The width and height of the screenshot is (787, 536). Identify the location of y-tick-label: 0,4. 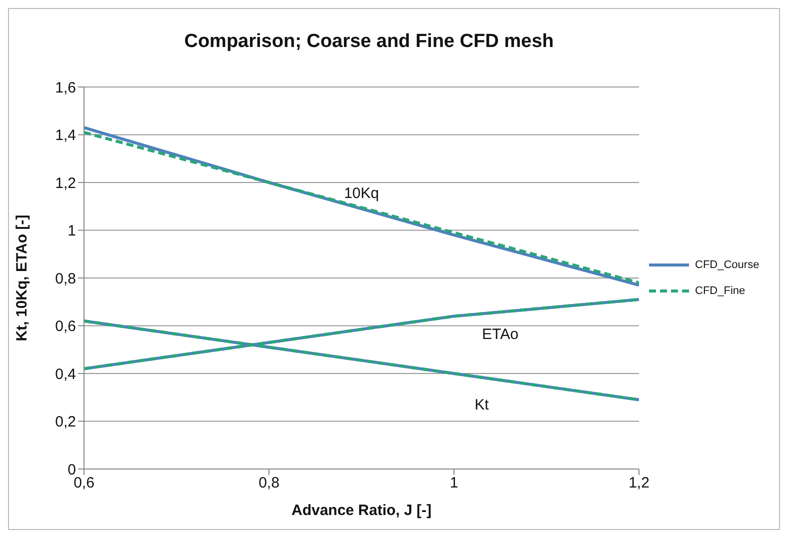
(65, 374).